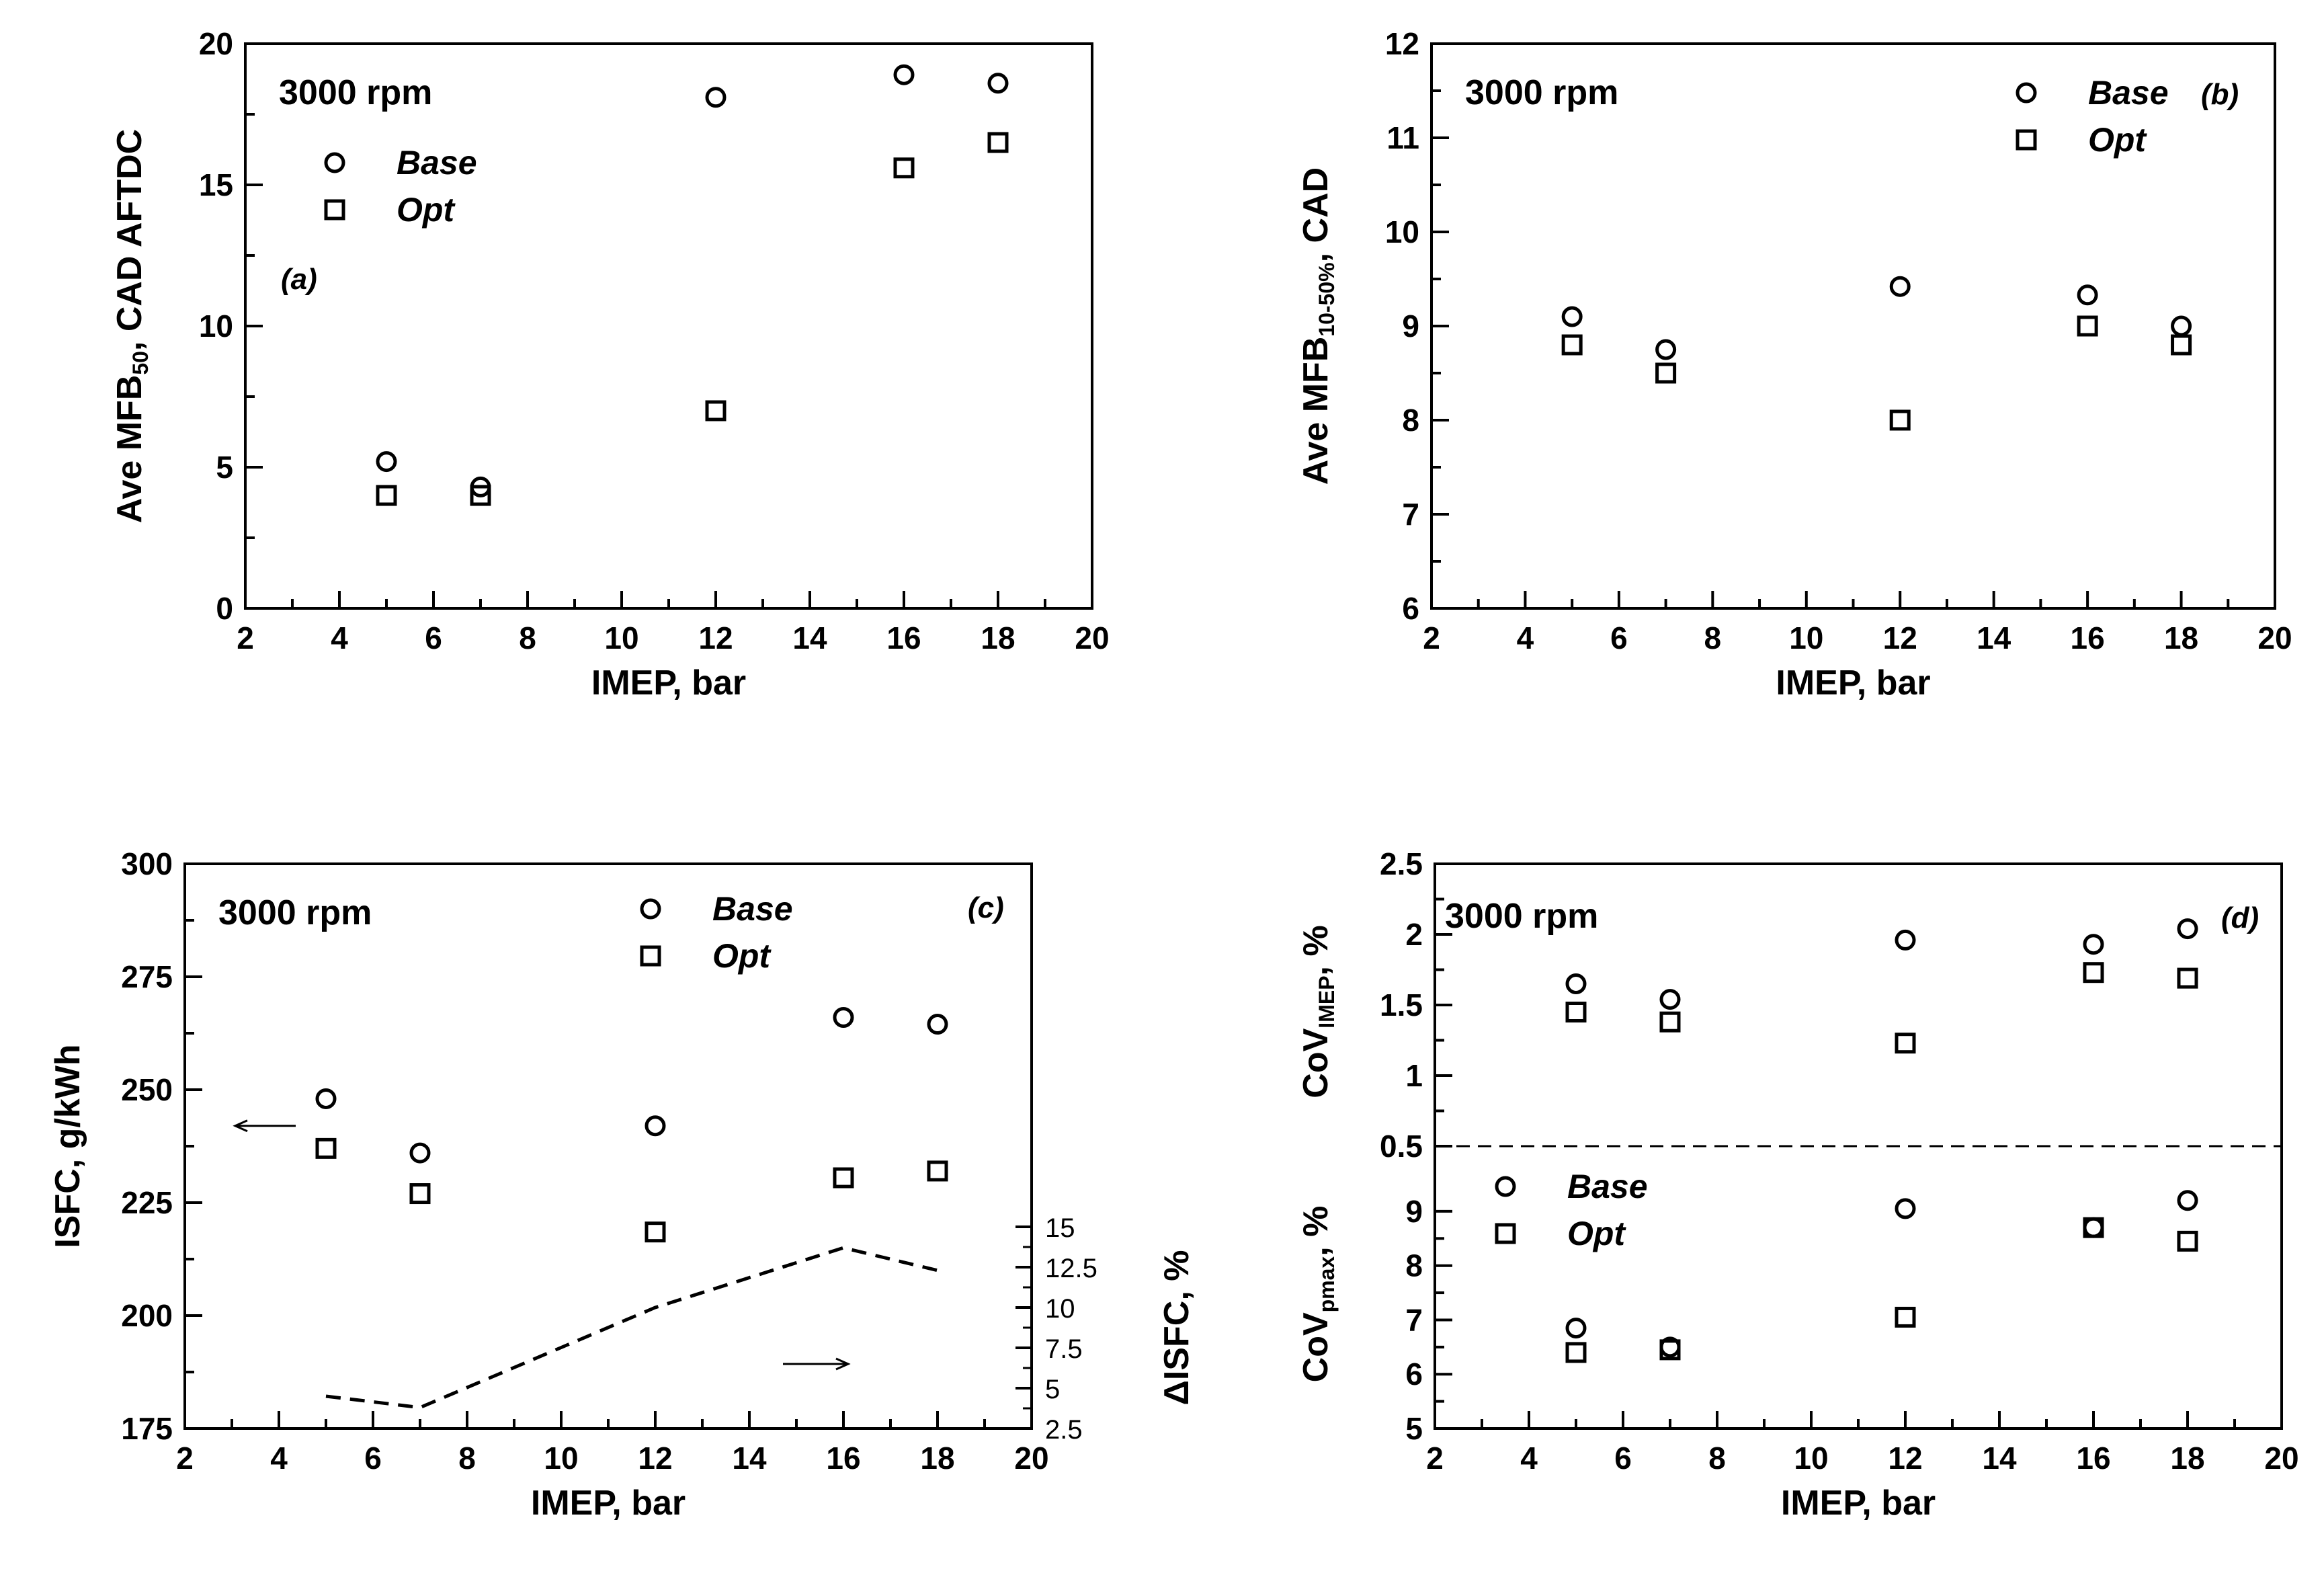  Describe the element at coordinates (1414, 1076) in the screenshot. I see `y-tick-label: 1` at that location.